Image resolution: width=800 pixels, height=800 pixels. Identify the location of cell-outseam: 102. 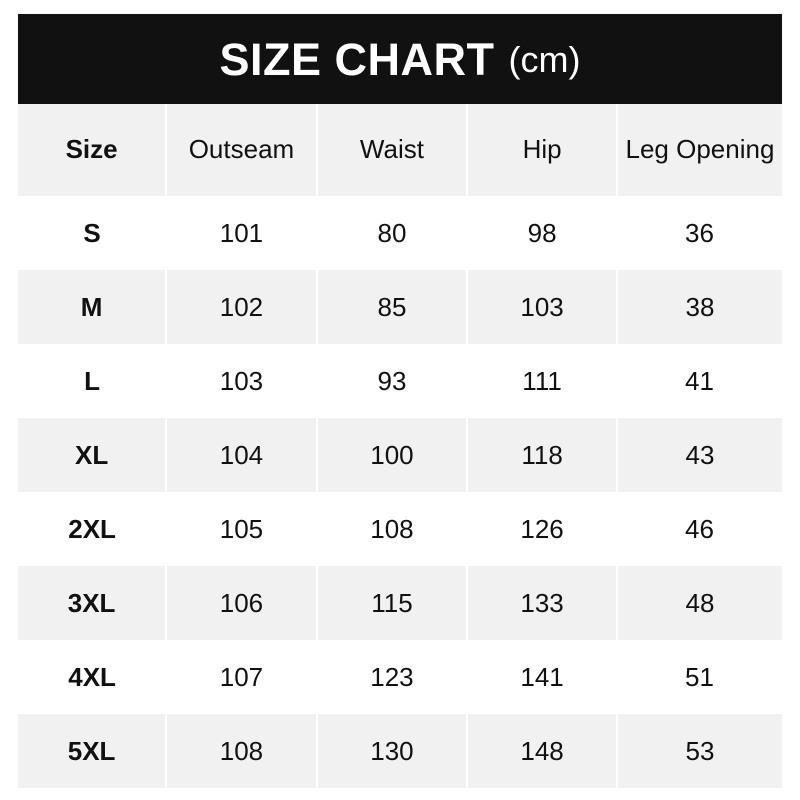
(242, 307).